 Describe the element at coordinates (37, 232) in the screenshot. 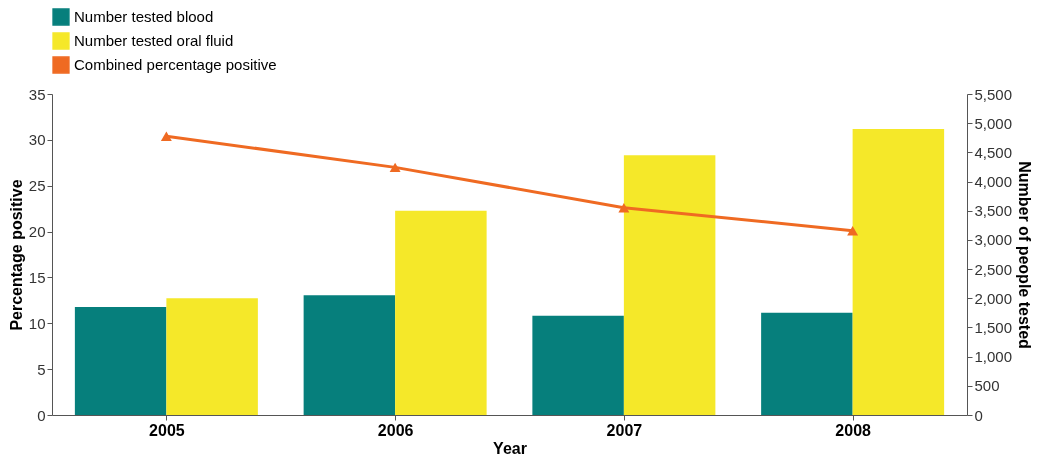

I see `y-tick-label: 20` at that location.